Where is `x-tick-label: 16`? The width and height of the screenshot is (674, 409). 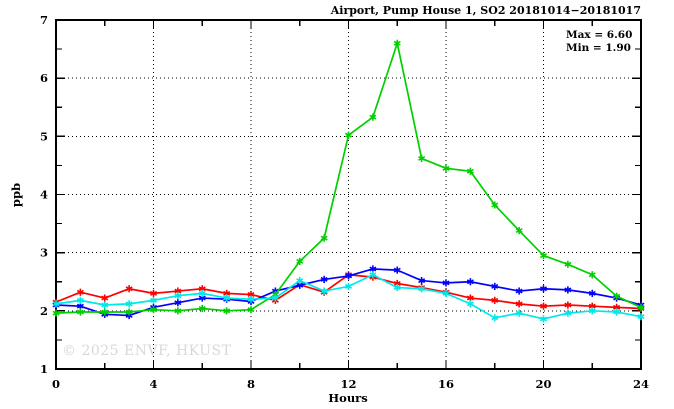
x-tick-label: 16 is located at coordinates (446, 384).